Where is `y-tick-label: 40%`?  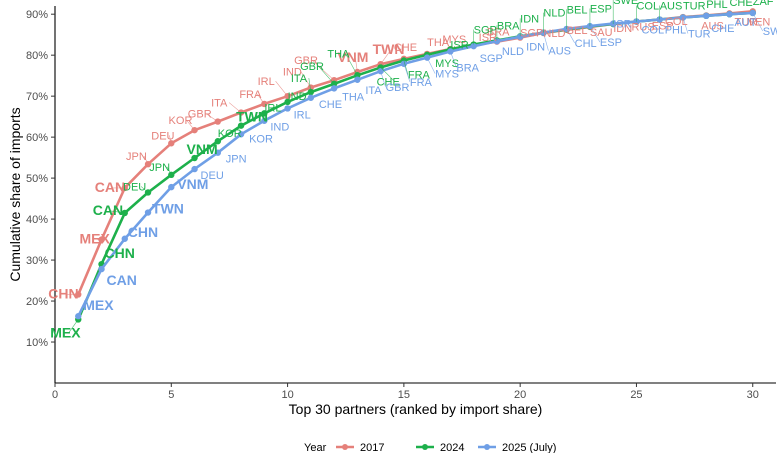 y-tick-label: 40% is located at coordinates (37, 220).